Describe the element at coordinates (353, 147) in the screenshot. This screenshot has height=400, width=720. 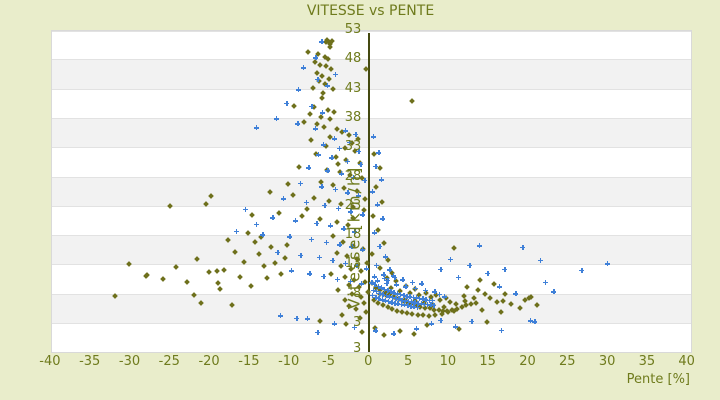
I see `y-tick-label: 33` at that location.